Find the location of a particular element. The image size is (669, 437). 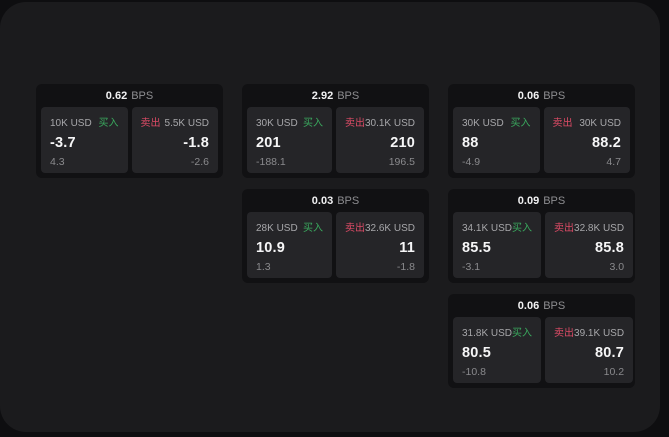

buy-price: -3.7 is located at coordinates (63, 142).